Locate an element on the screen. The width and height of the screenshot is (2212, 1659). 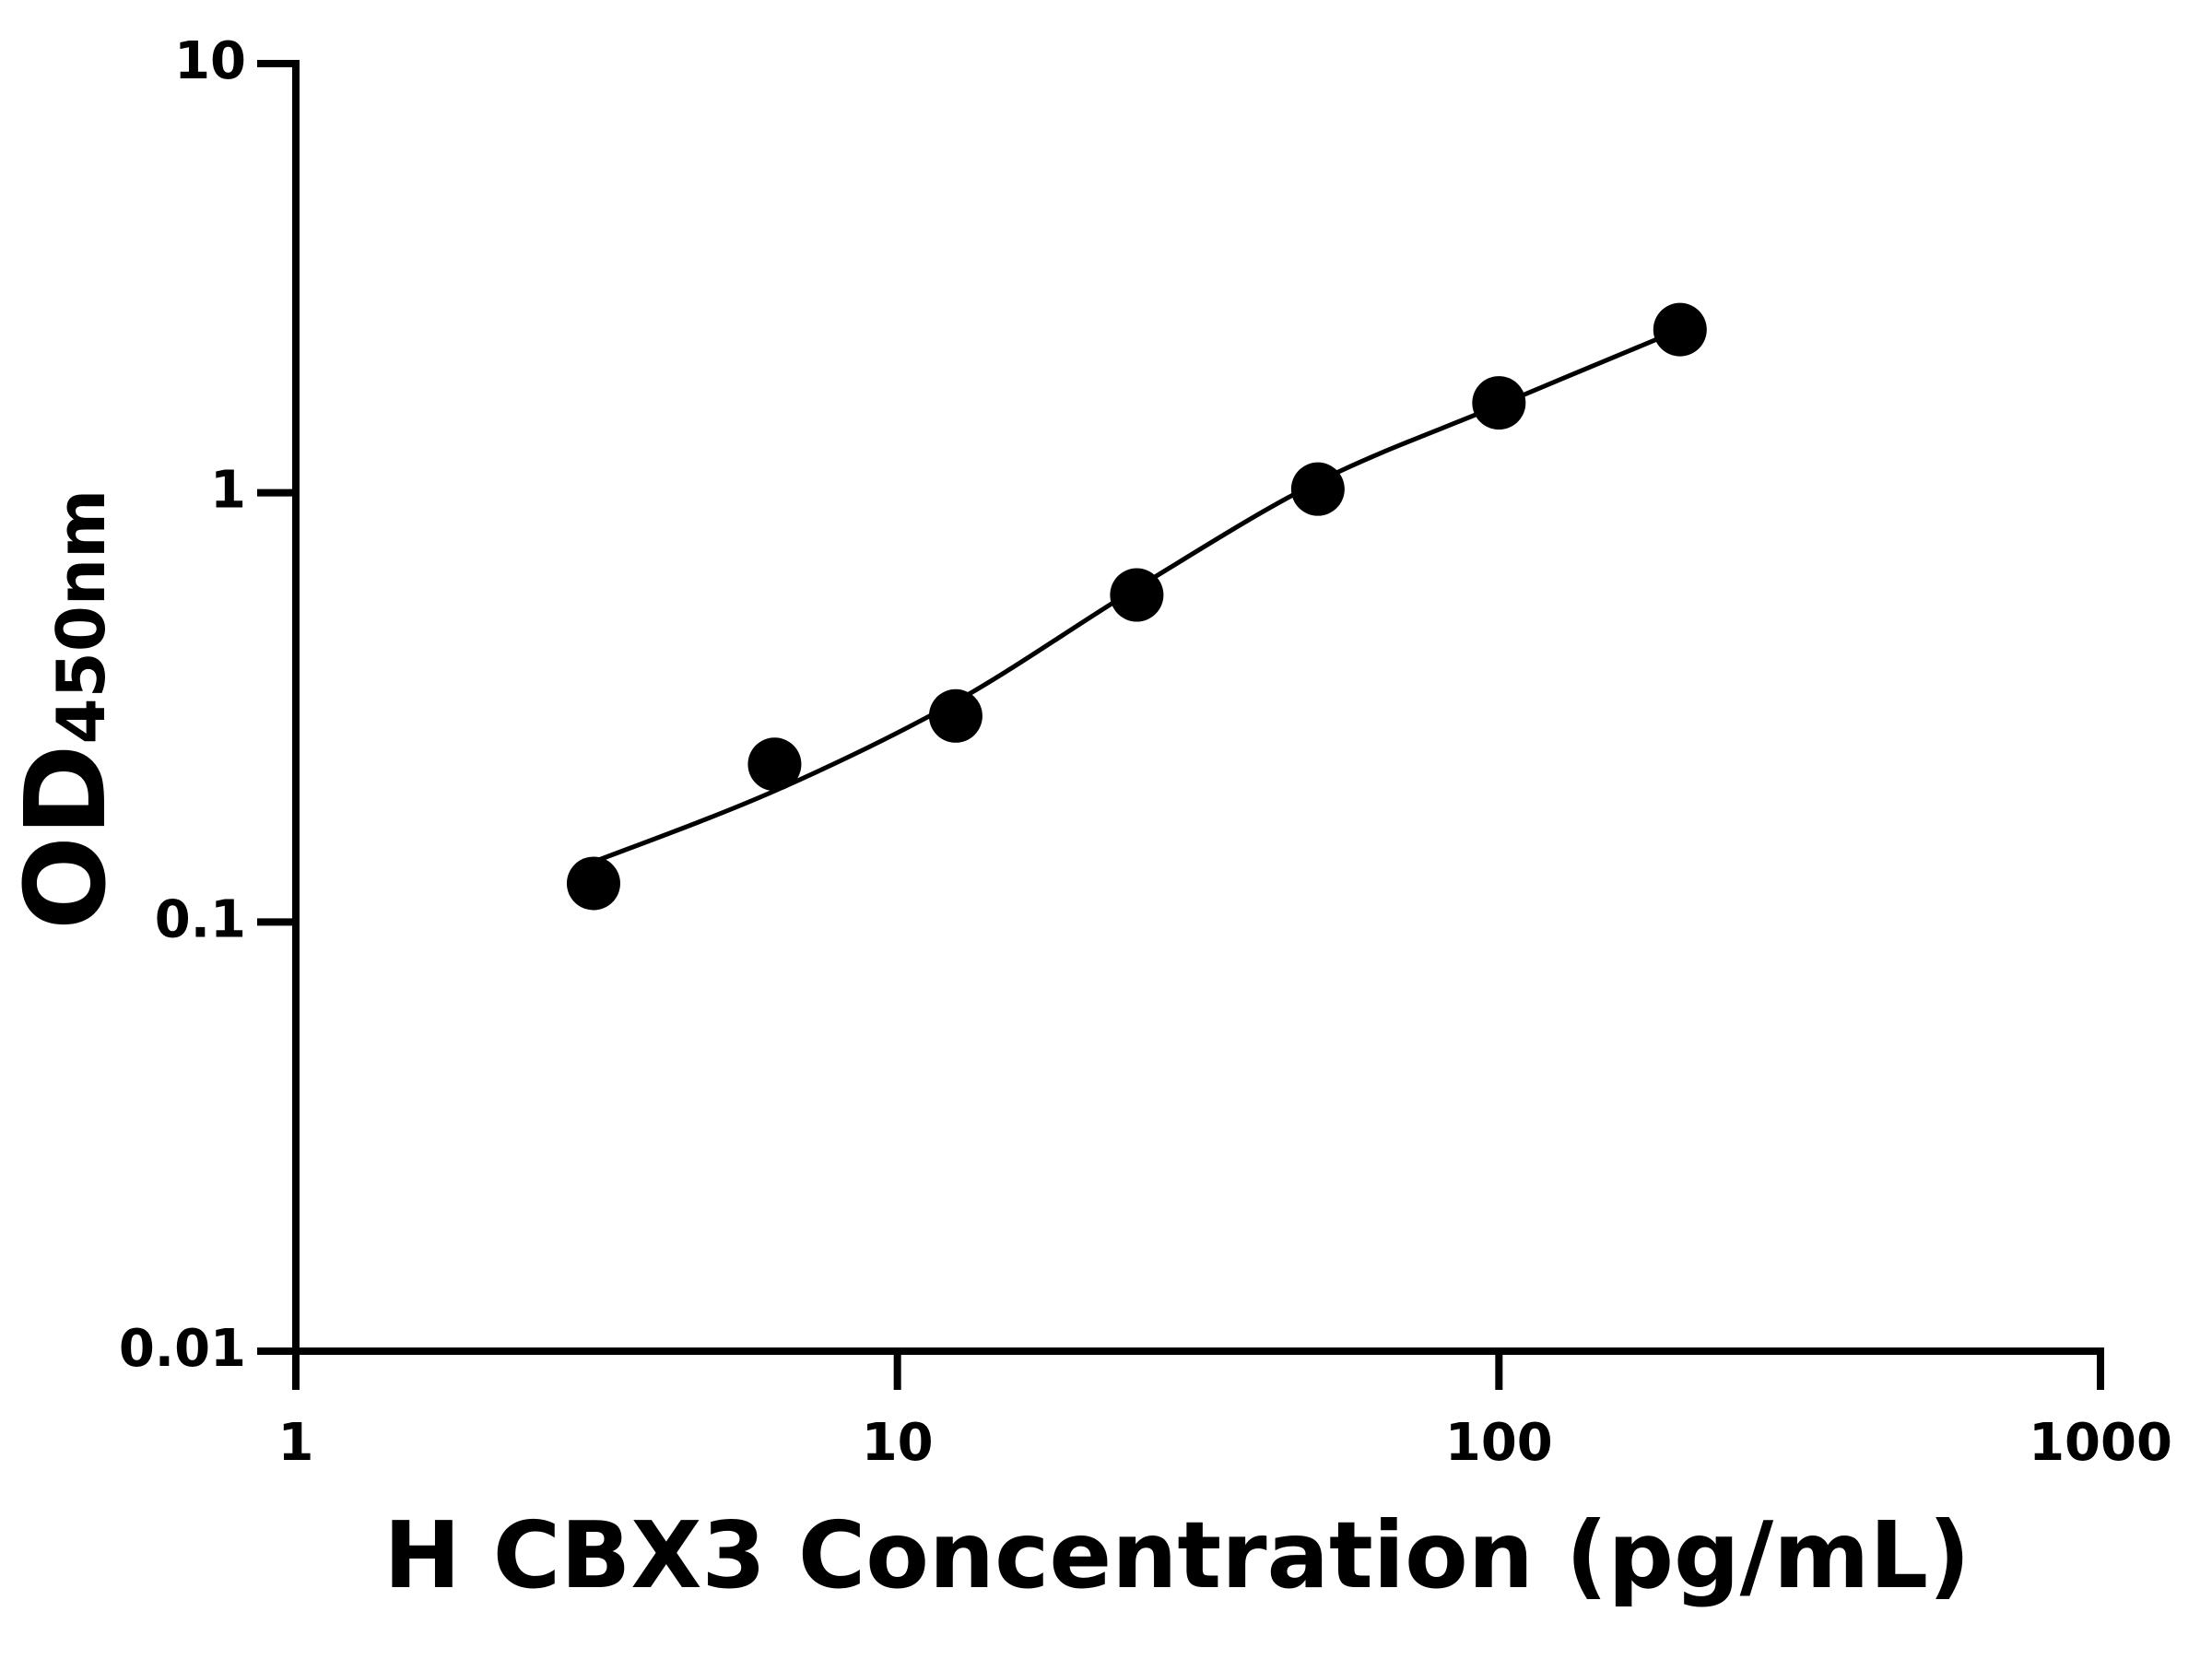
x-tick-label: 1 is located at coordinates (296, 1443).